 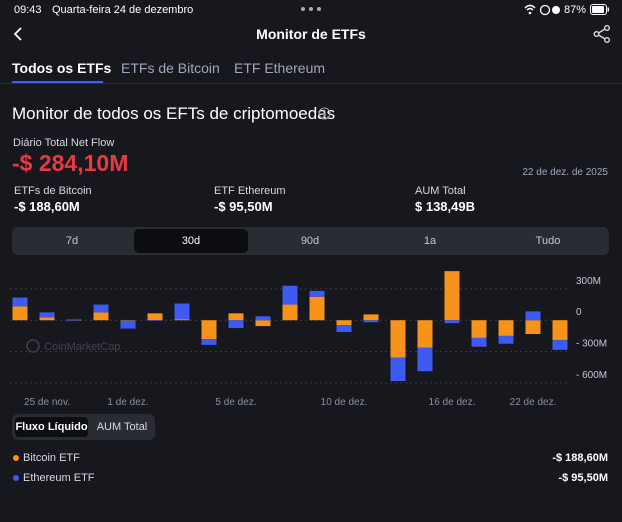 What do you see at coordinates (57, 82) in the screenshot?
I see `active-tab-indicator` at bounding box center [57, 82].